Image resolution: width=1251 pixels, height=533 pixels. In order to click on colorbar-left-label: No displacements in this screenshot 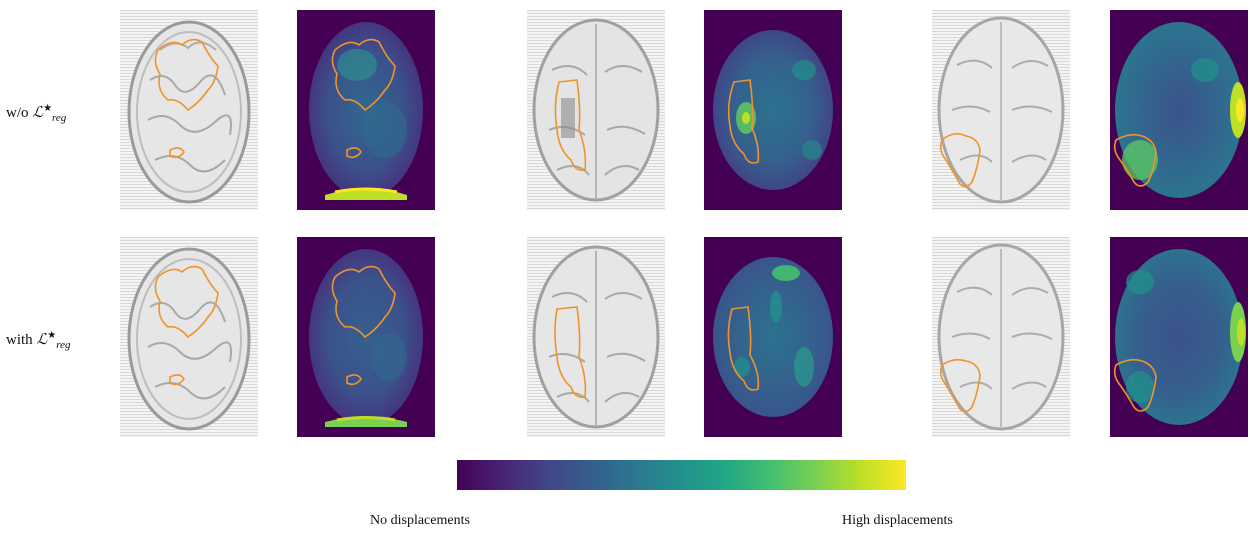, I will do `click(420, 520)`.